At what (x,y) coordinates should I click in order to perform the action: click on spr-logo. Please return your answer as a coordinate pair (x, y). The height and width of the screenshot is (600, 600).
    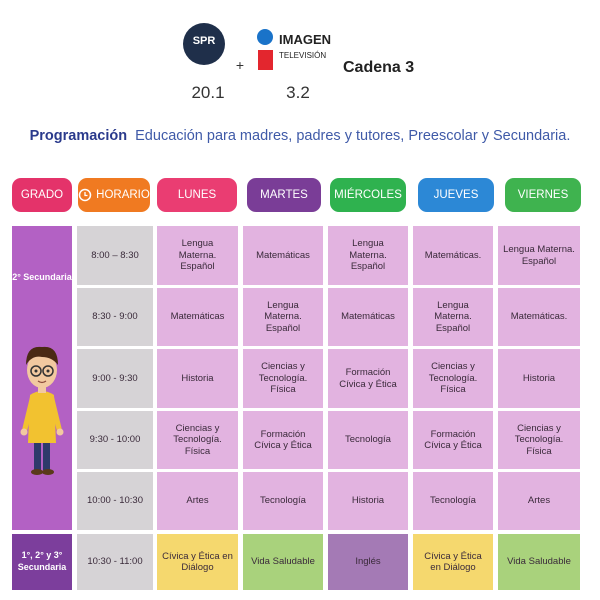
    Looking at the image, I should click on (204, 44).